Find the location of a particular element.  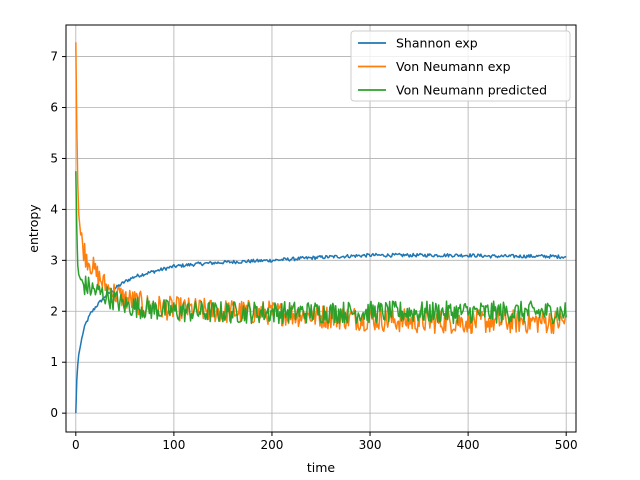

y-tick-label: 1 is located at coordinates (54, 362).